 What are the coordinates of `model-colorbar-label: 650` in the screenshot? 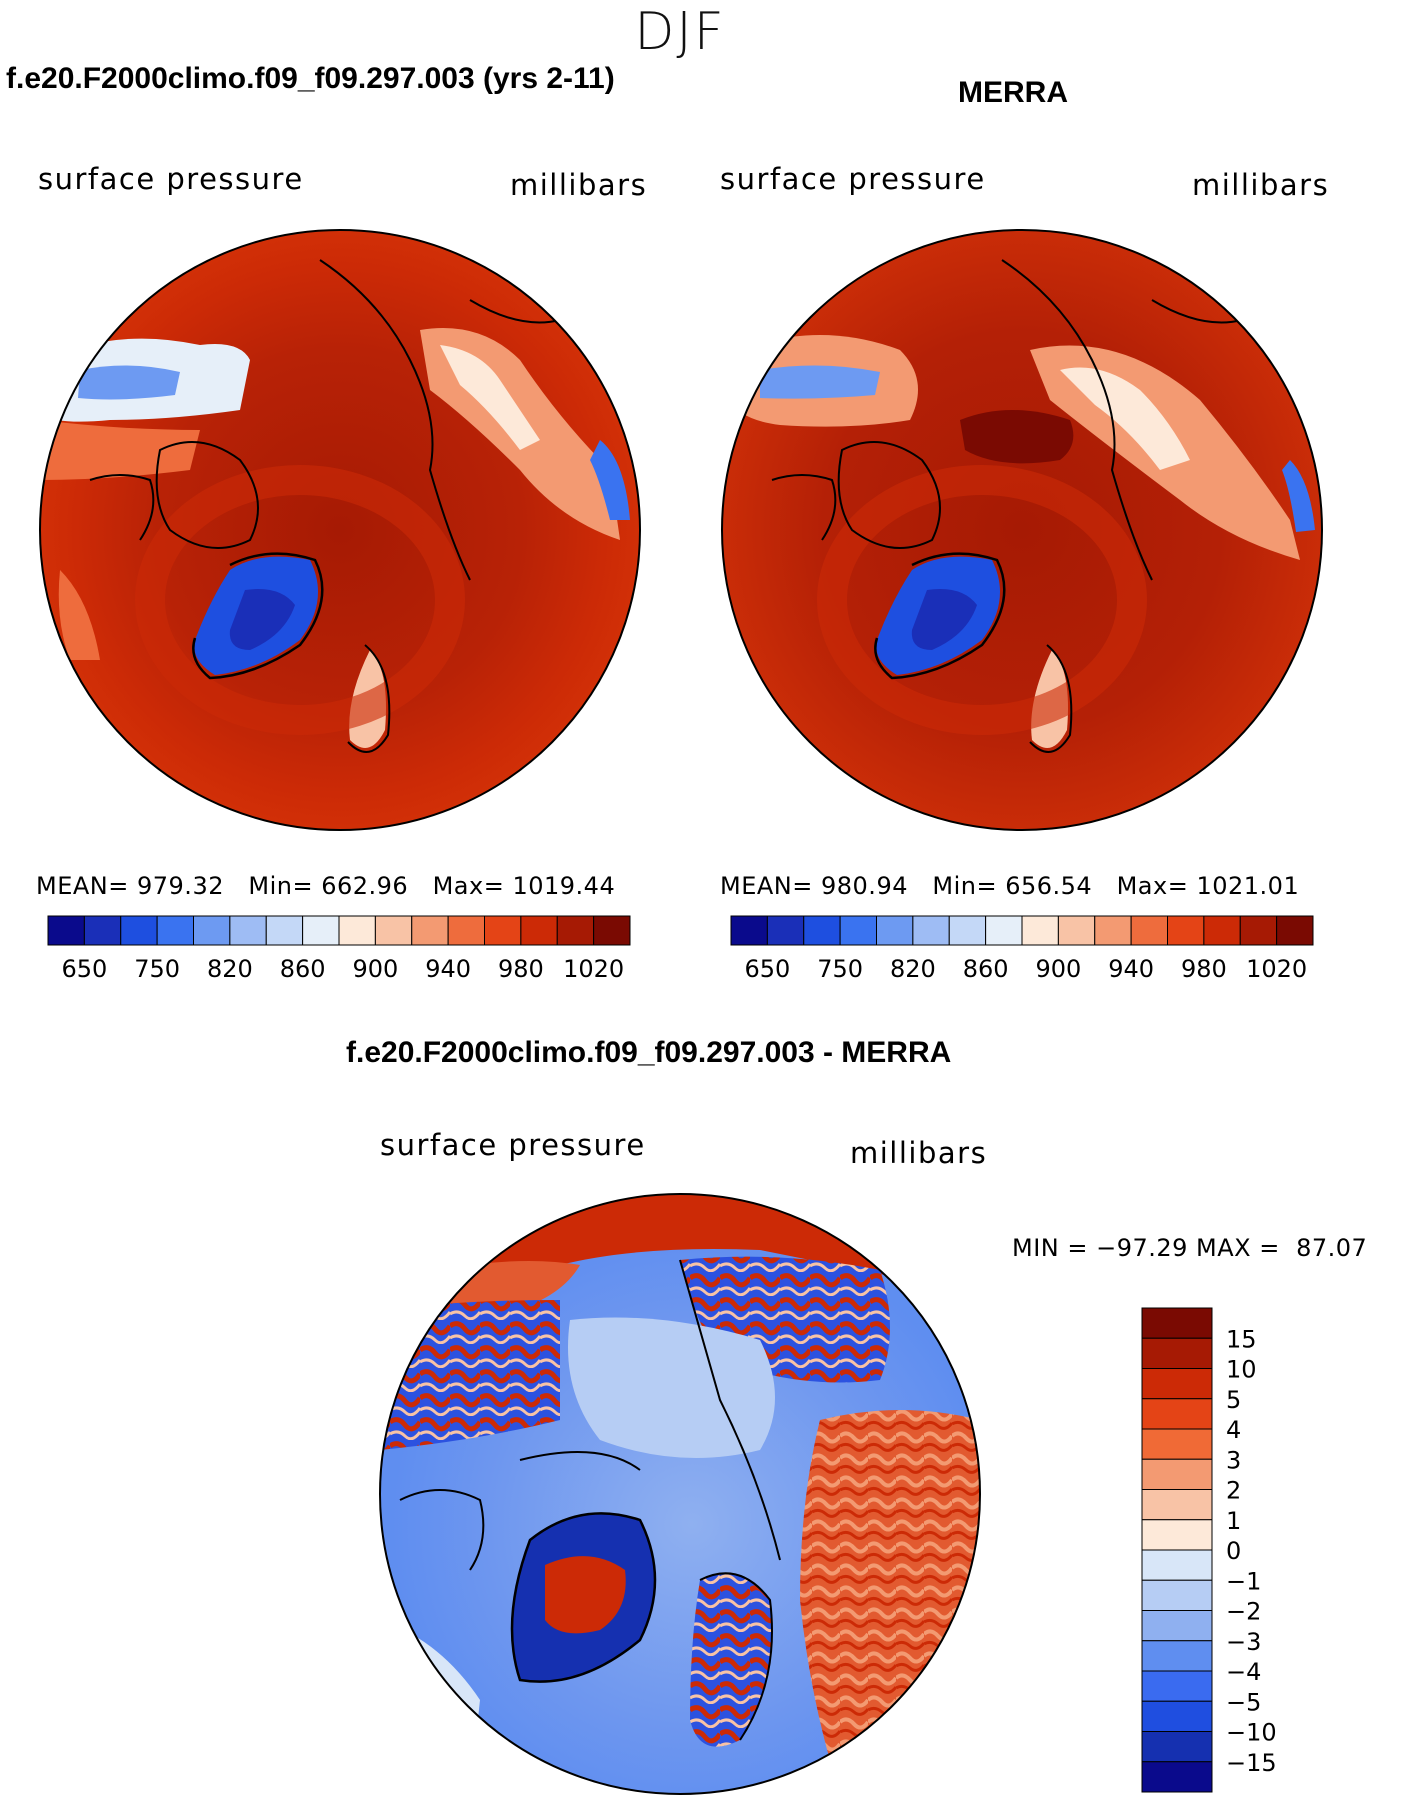 It's located at (84, 969).